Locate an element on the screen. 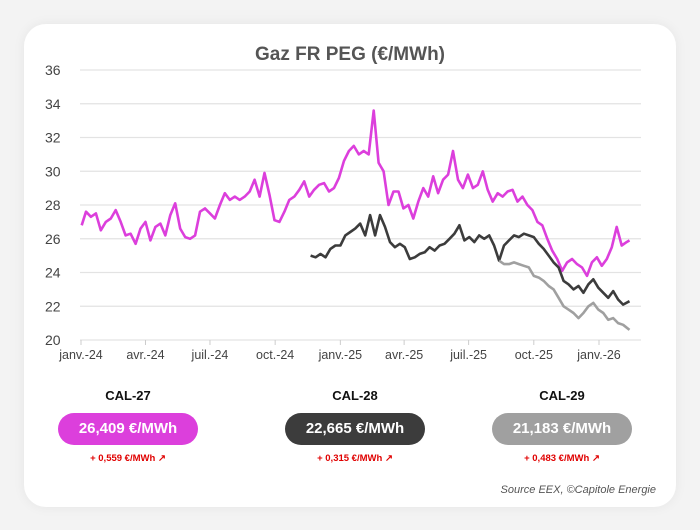 The width and height of the screenshot is (700, 530). y-tick-label: 24 is located at coordinates (53, 273).